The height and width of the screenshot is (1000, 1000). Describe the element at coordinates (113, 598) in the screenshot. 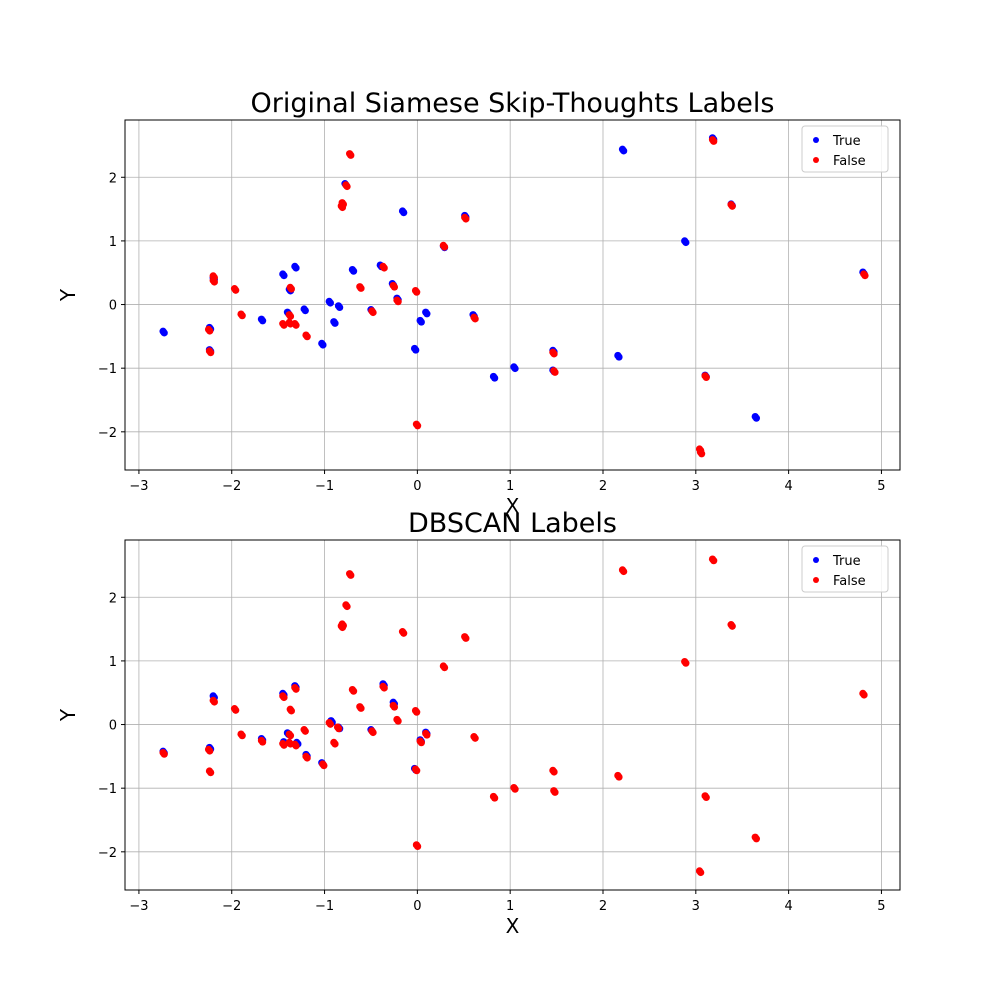

I see `bottom-y-tick-label: 2` at that location.